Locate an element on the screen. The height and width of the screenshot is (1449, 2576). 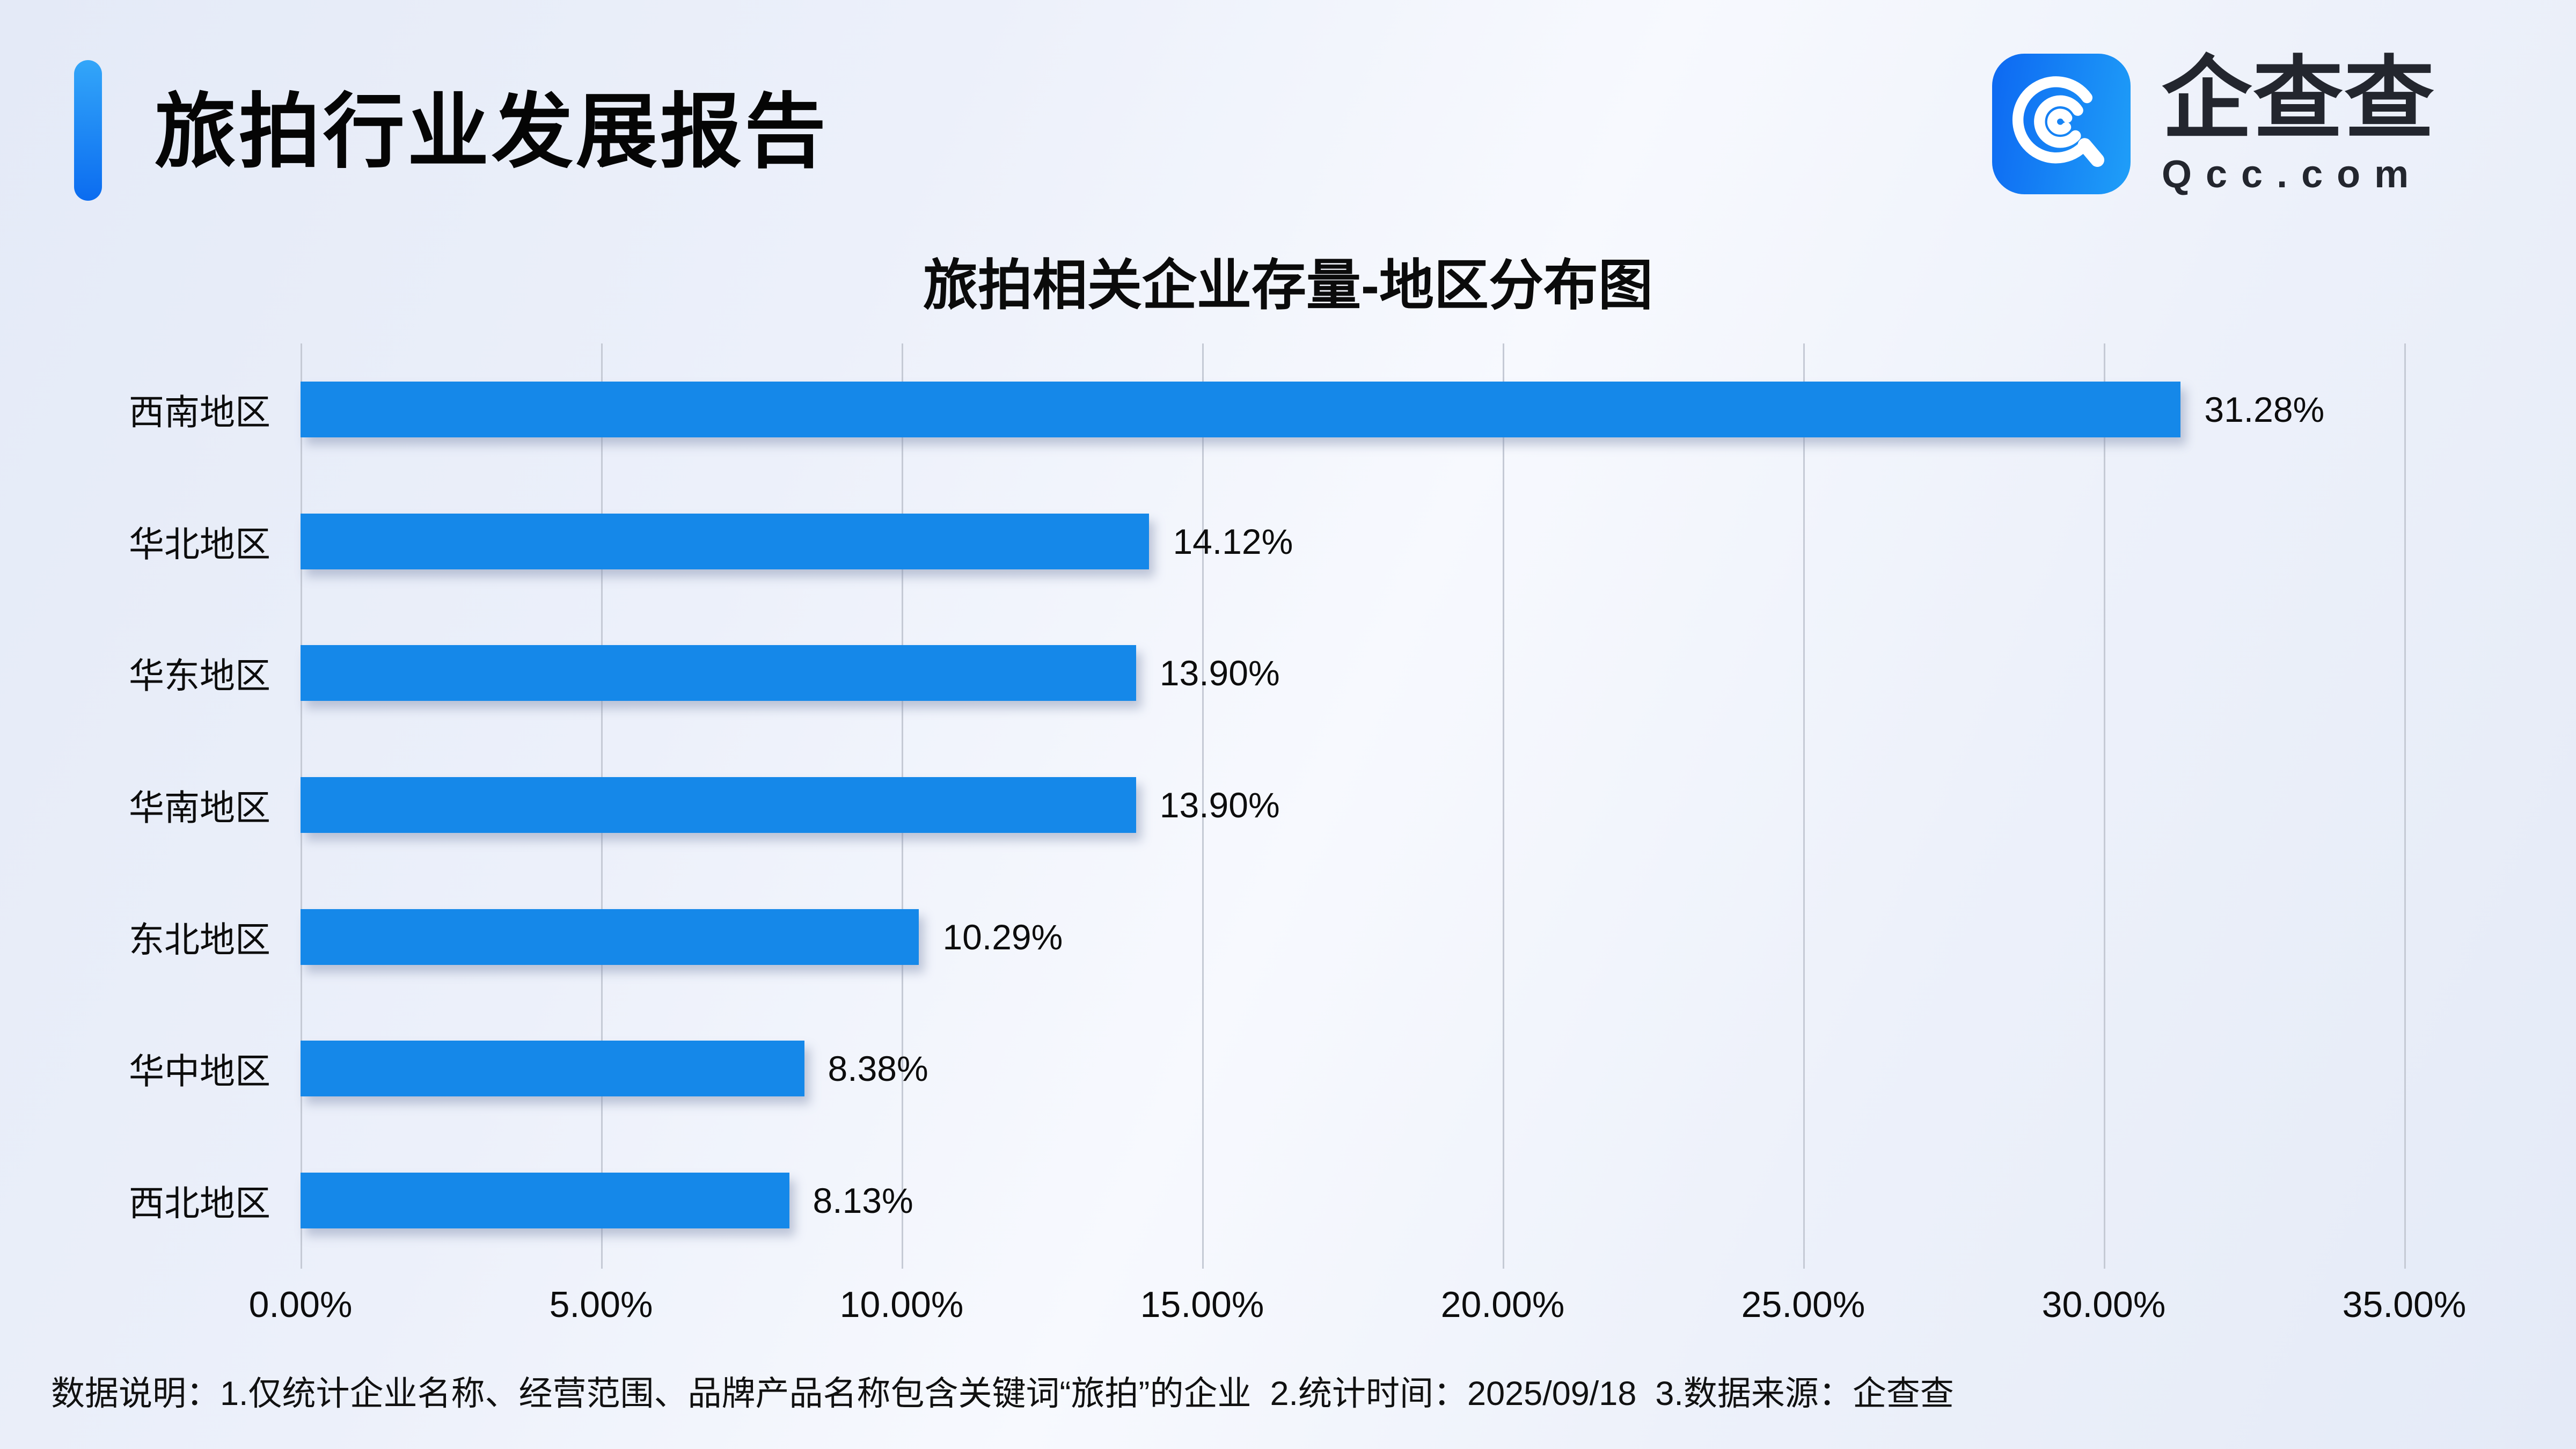
category-label: 西北地区 is located at coordinates (199, 1203).